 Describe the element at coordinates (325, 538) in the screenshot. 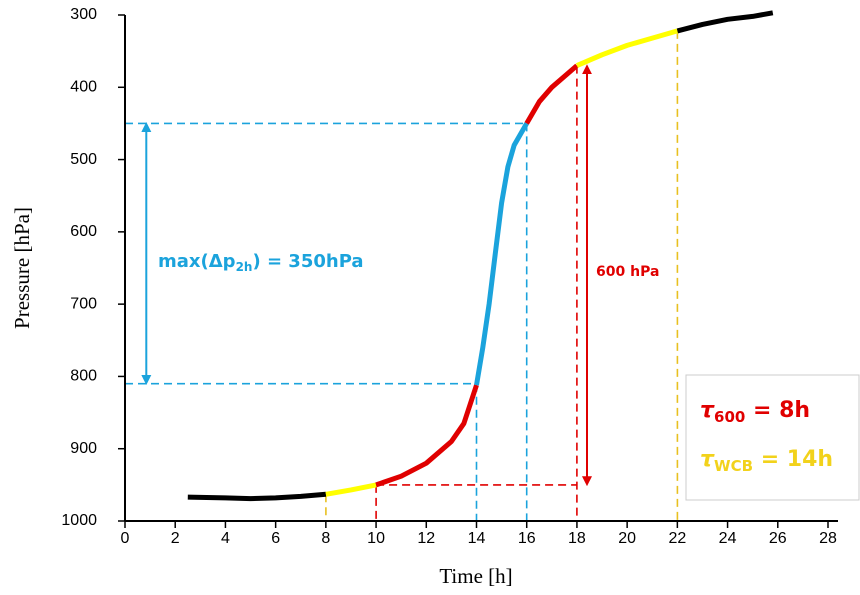

I see `x-tick-label: 8` at that location.